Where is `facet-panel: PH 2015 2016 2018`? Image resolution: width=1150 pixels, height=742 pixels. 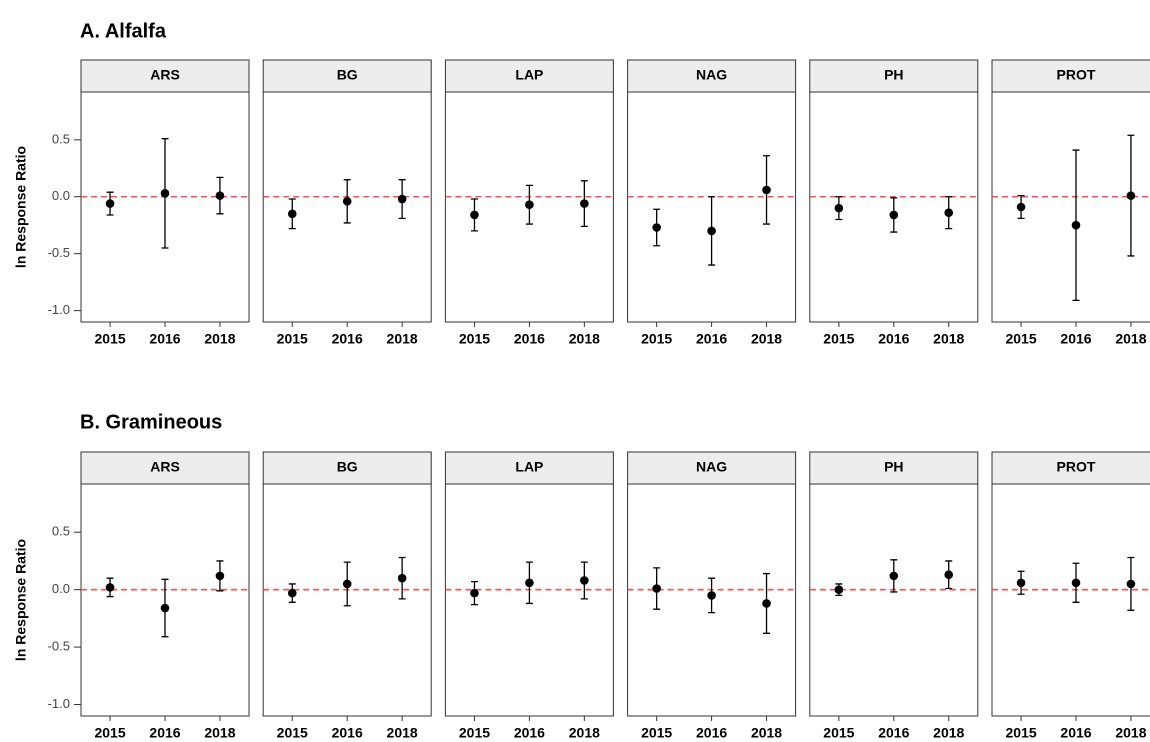
facet-panel: PH 2015 2016 2018 is located at coordinates (894, 596).